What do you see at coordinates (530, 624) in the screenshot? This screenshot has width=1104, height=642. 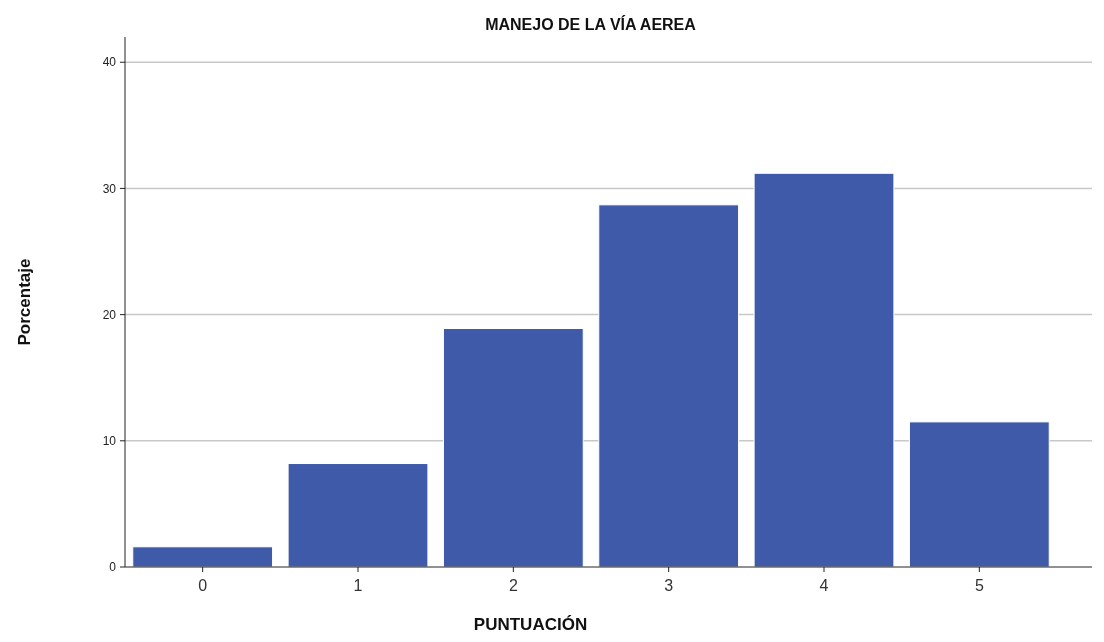 I see `x-axis-title: PUNTUACIÓN` at bounding box center [530, 624].